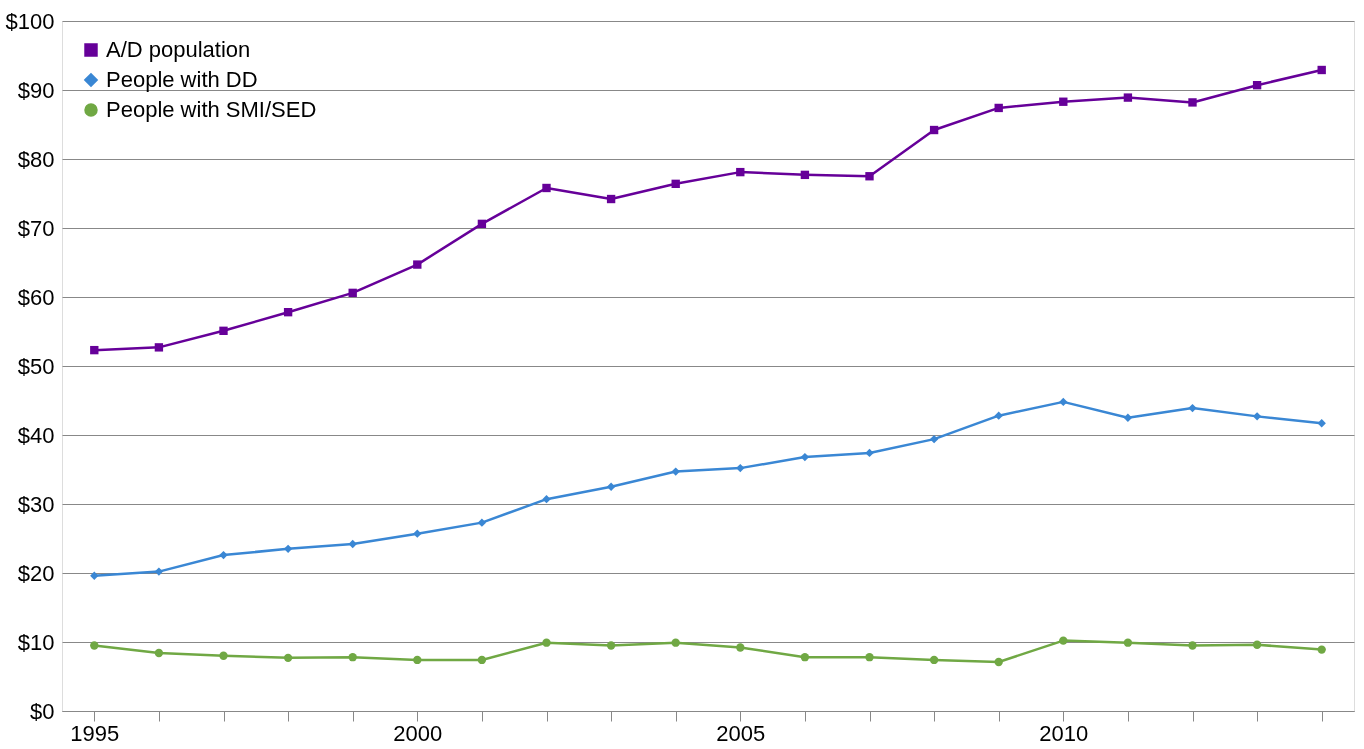  Describe the element at coordinates (36, 297) in the screenshot. I see `y-tick-label: $60` at that location.